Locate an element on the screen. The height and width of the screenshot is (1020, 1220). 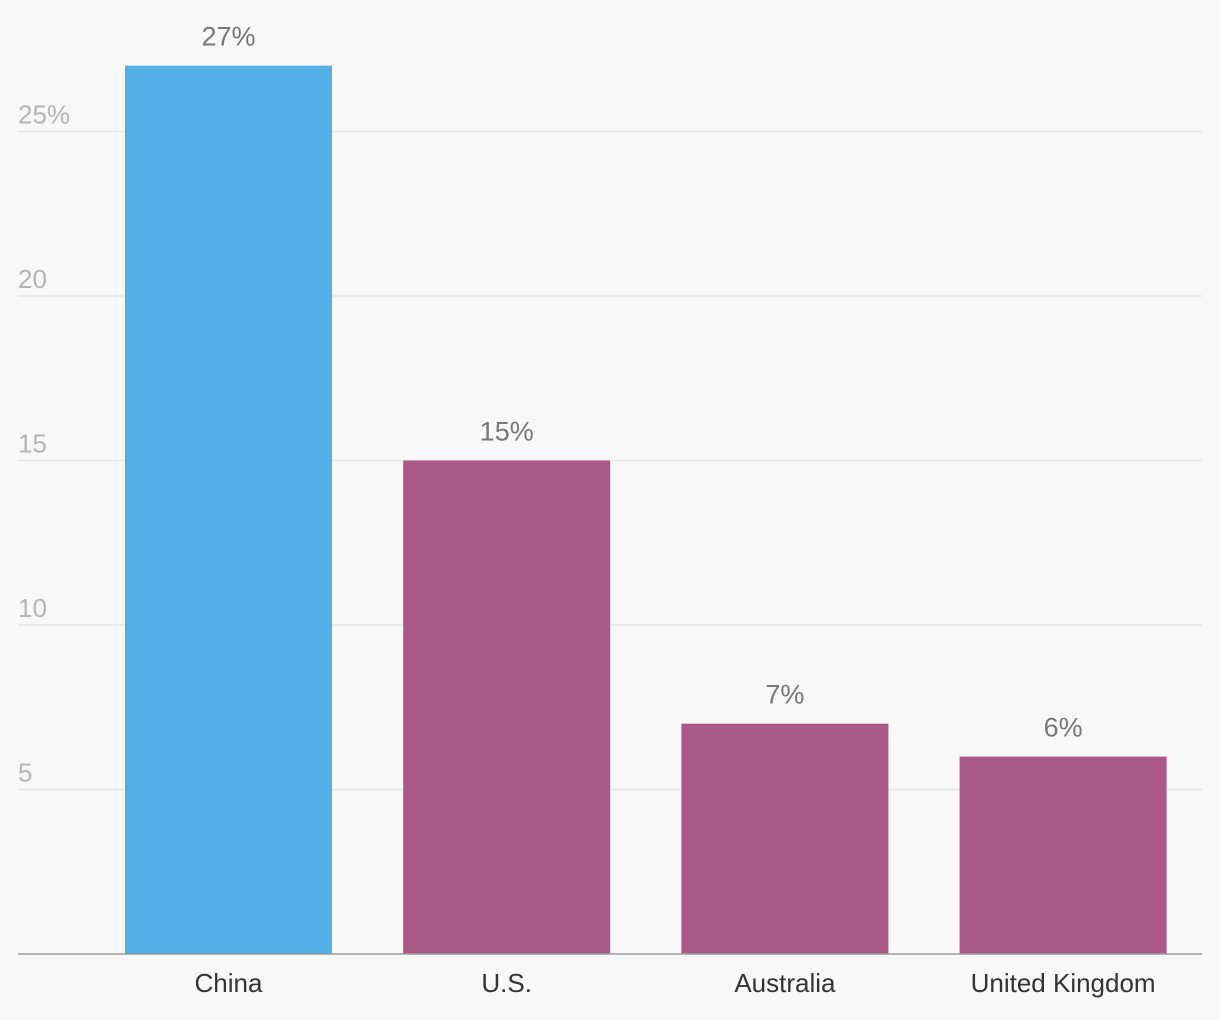
category-label: U.S. is located at coordinates (506, 983).